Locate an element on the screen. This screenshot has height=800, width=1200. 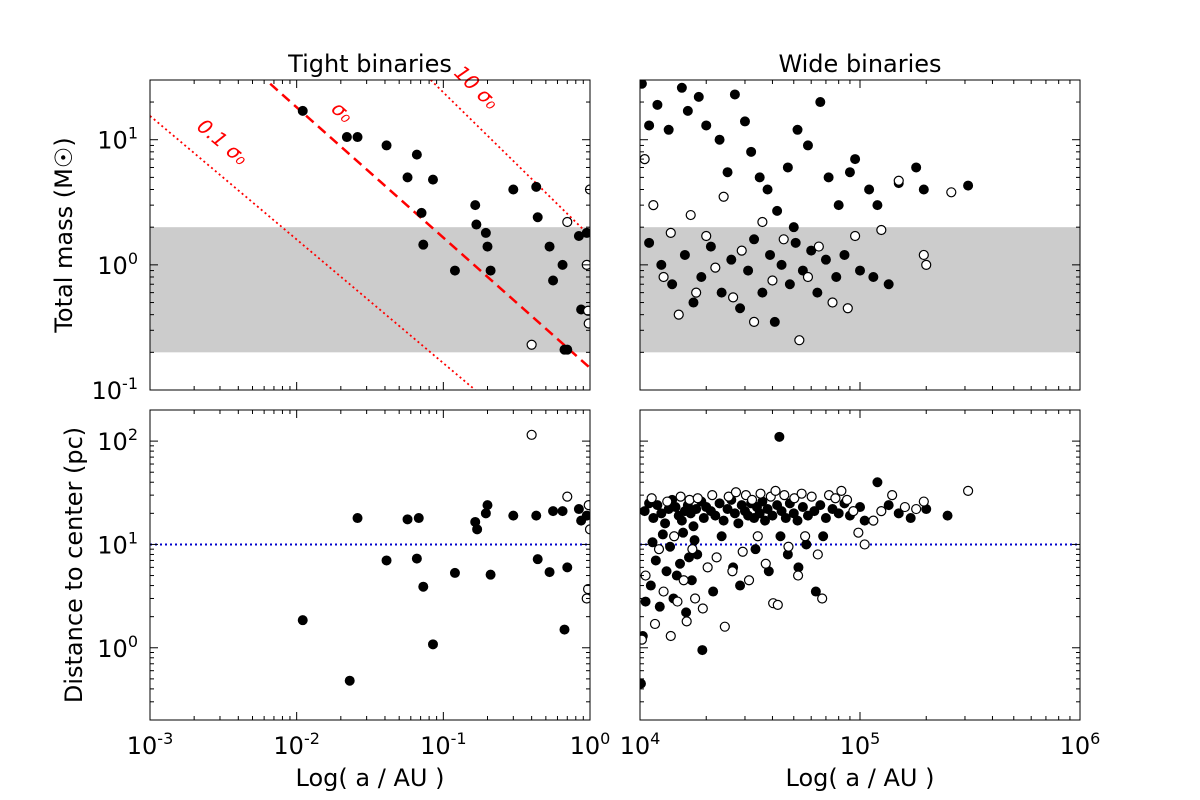
x-tick-label: 10⁻² is located at coordinates (296, 744).